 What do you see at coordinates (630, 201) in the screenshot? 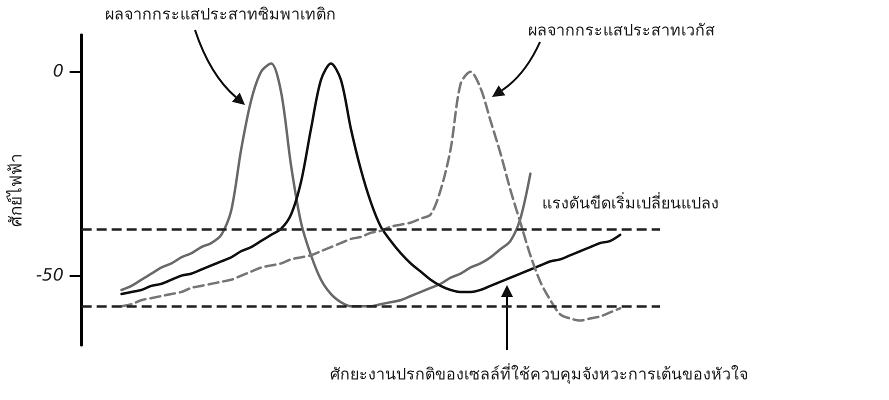
I see `ref-line-label: แรงดันขีดเริ่มเปลี่ยนแปลง` at bounding box center [630, 201].